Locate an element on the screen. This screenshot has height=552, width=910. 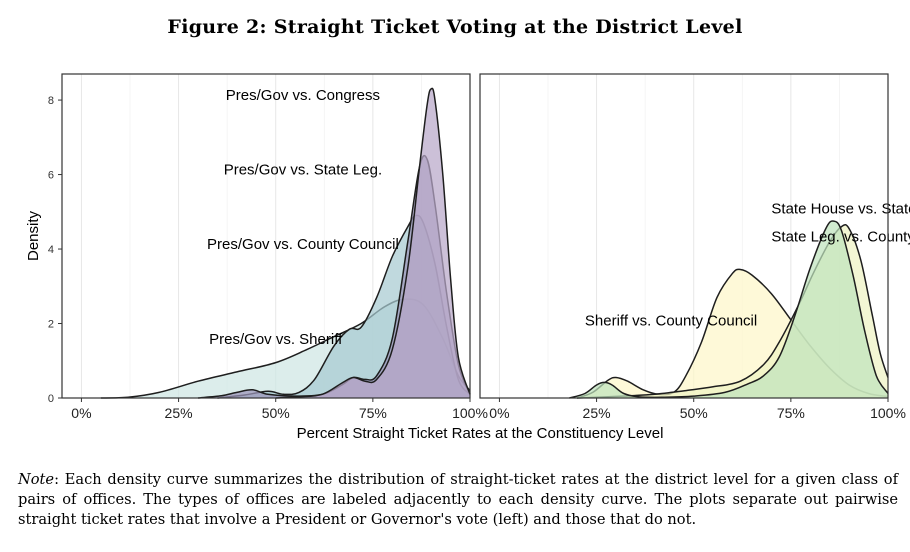
series-label-0-3: Pres/Gov vs. Congress is located at coordinates (303, 95).